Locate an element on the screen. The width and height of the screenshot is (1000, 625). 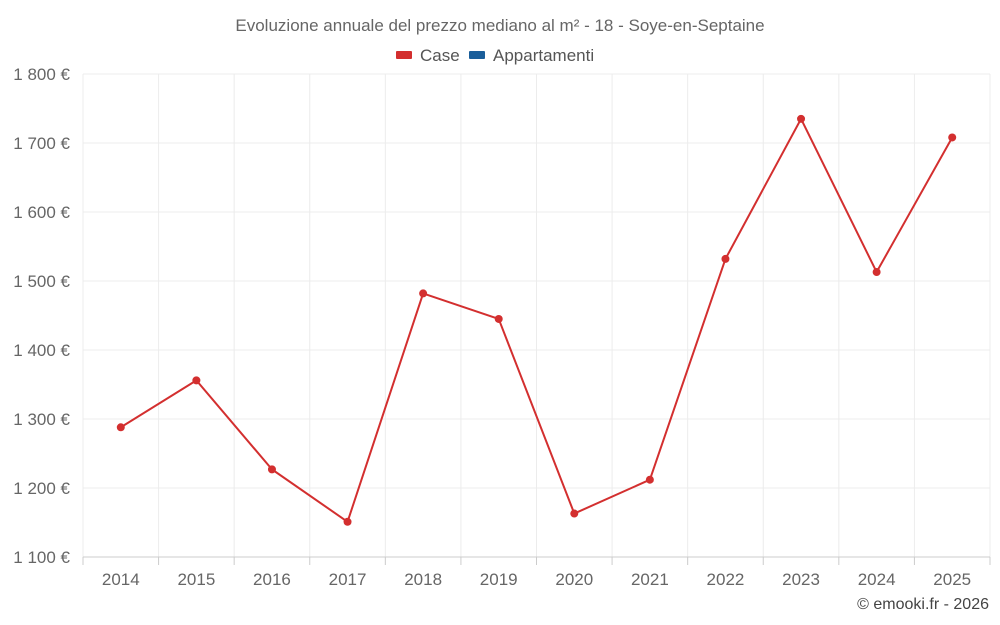
y-tick-label: 1 700 € is located at coordinates (41, 143).